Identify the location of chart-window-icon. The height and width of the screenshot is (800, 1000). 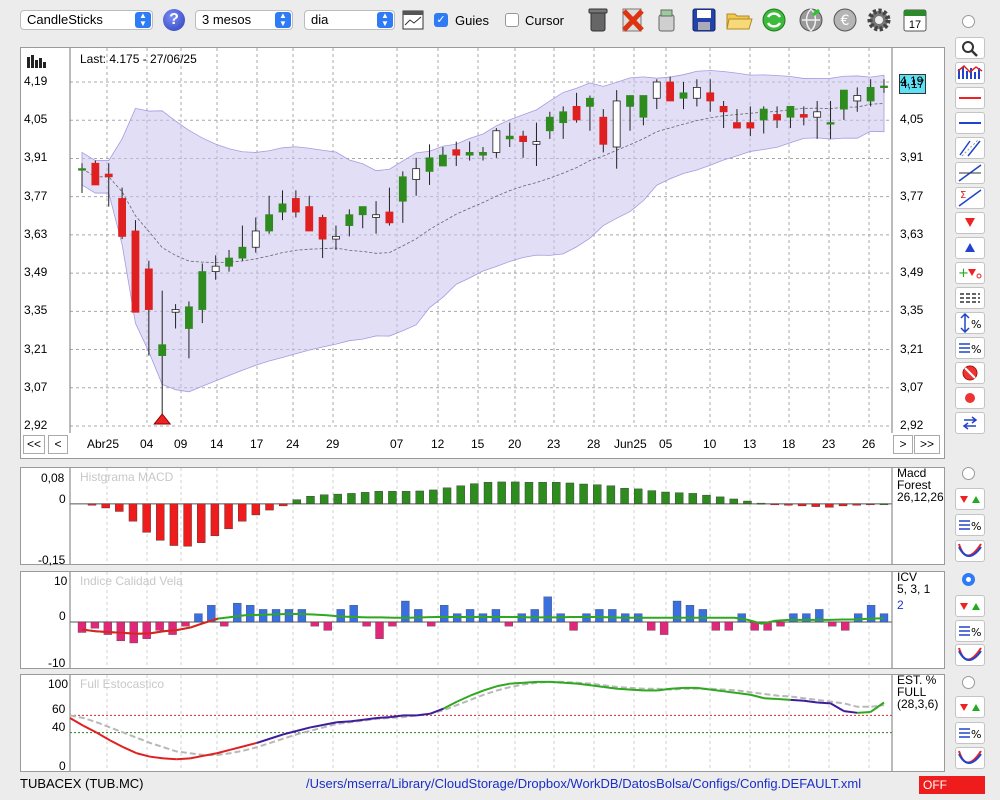
(413, 20).